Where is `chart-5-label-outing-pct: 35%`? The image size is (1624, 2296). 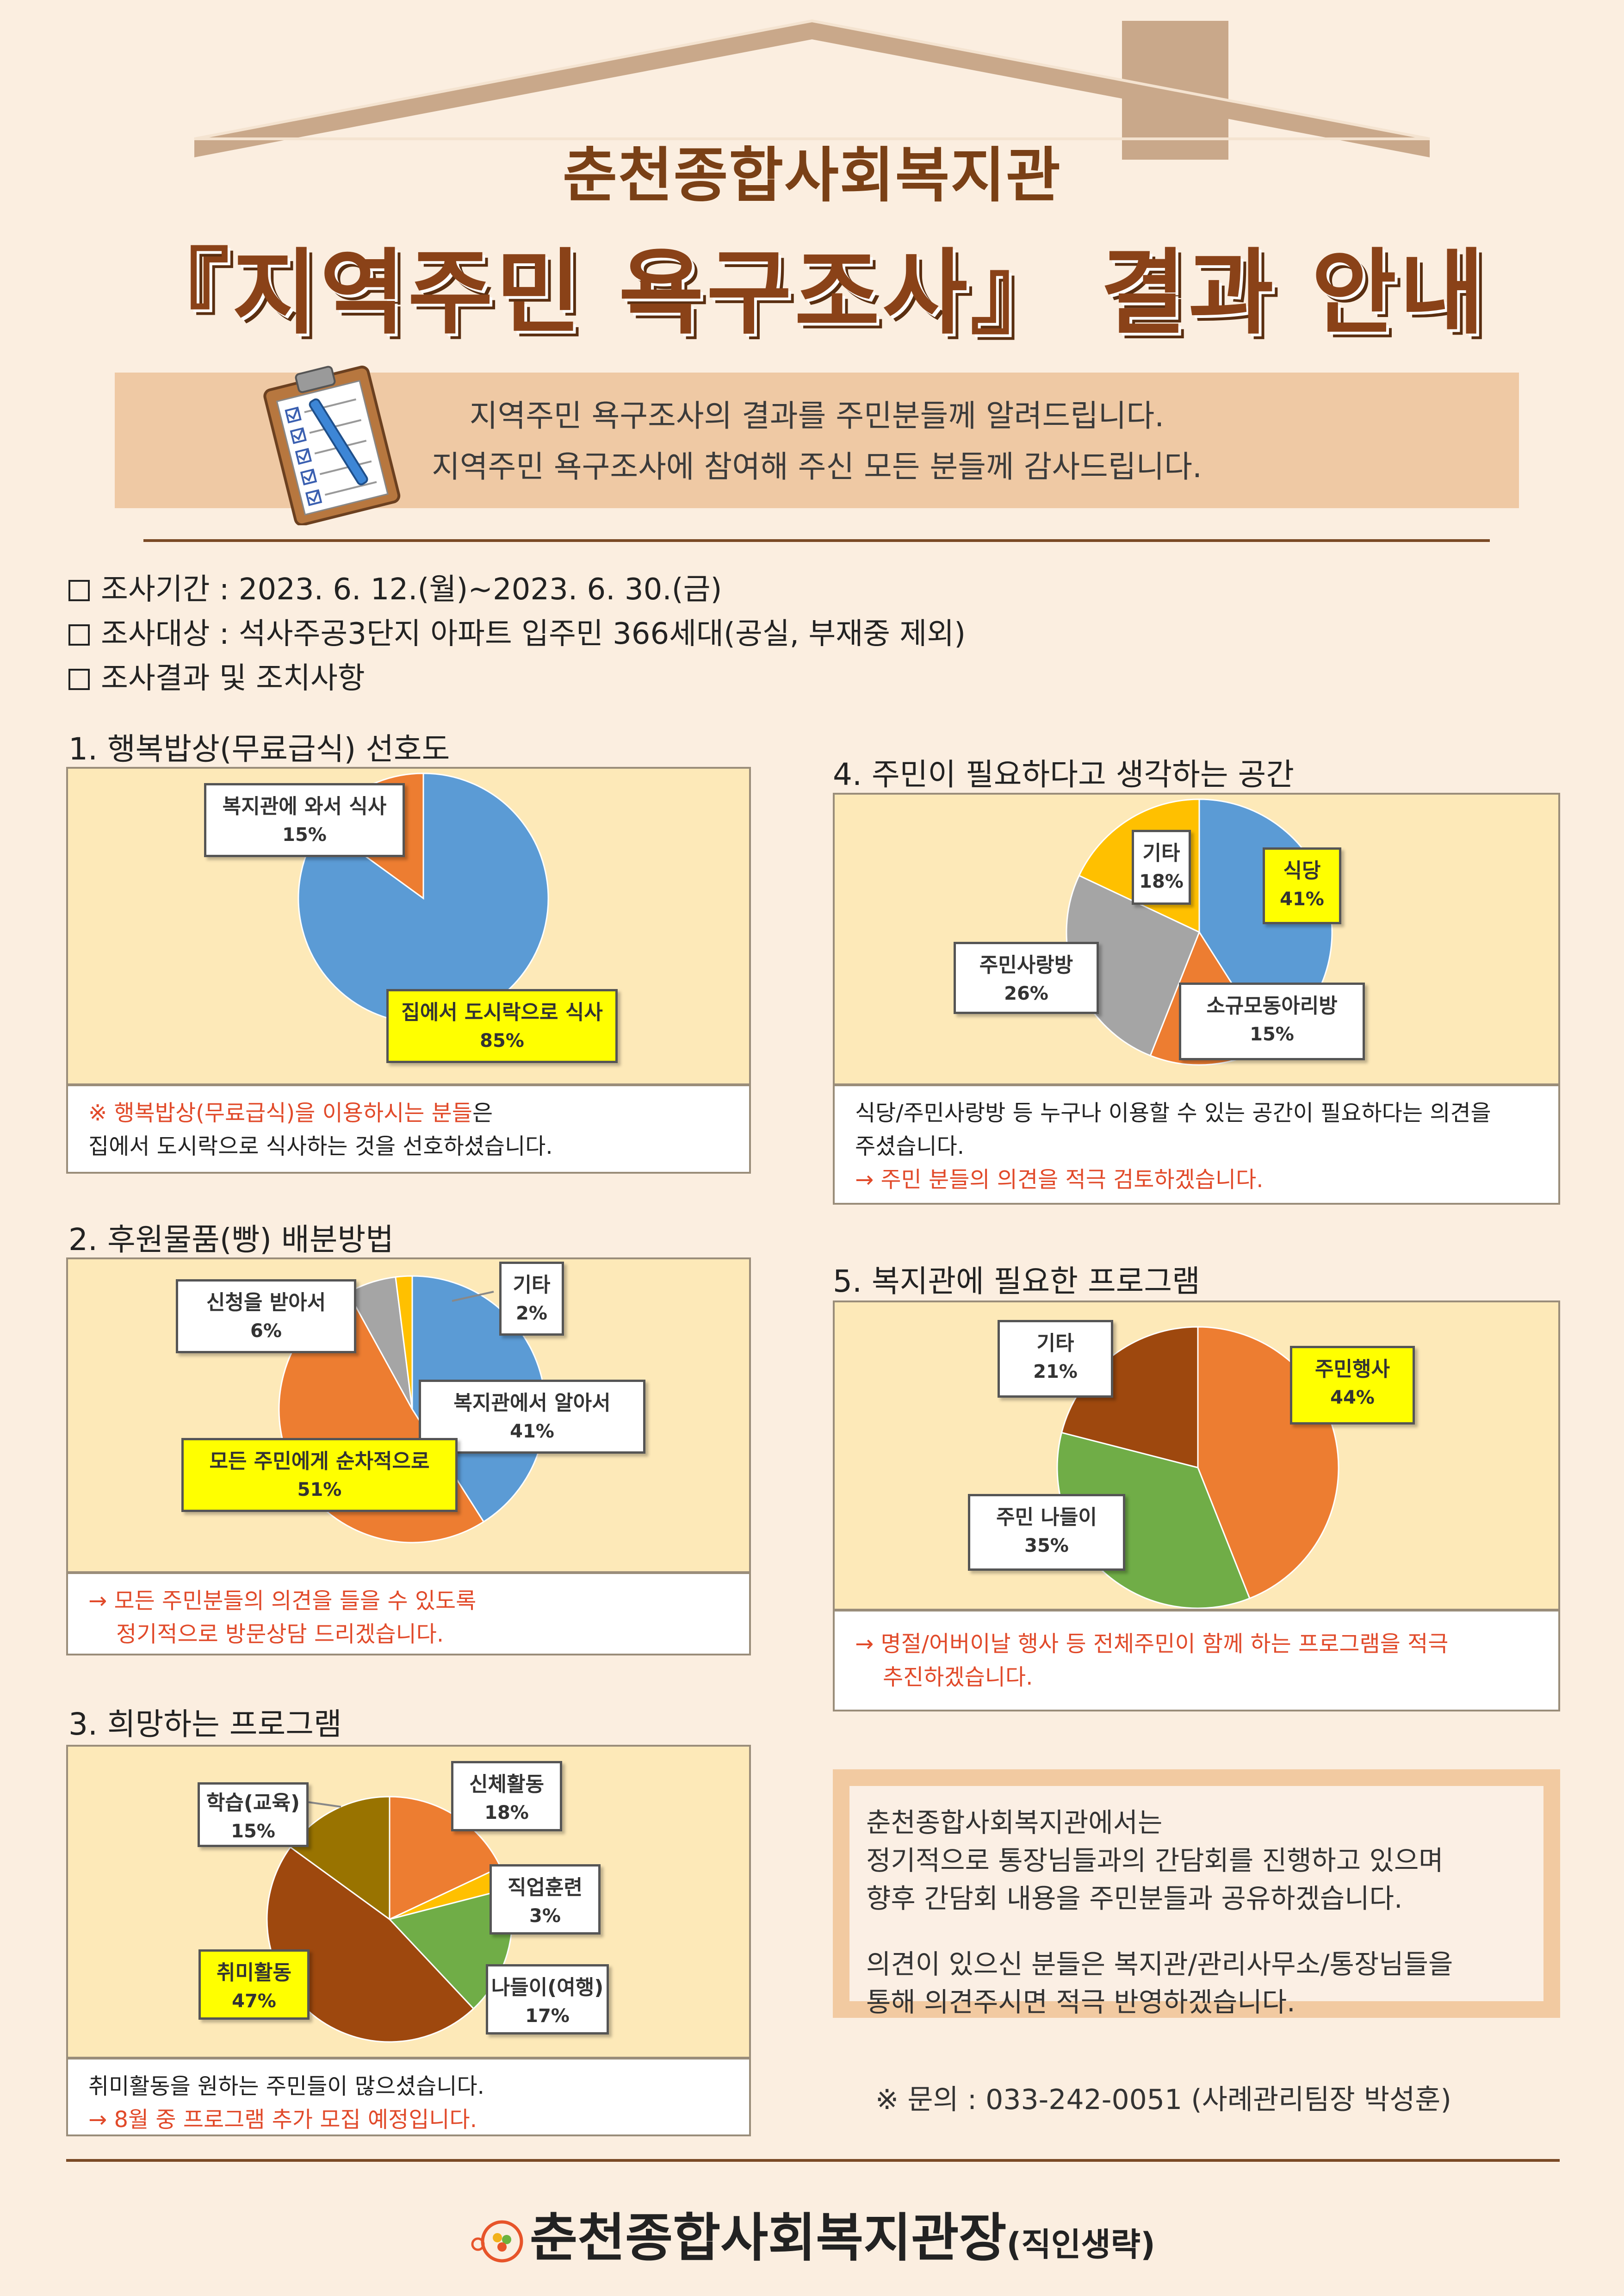 chart-5-label-outing-pct: 35% is located at coordinates (1046, 1545).